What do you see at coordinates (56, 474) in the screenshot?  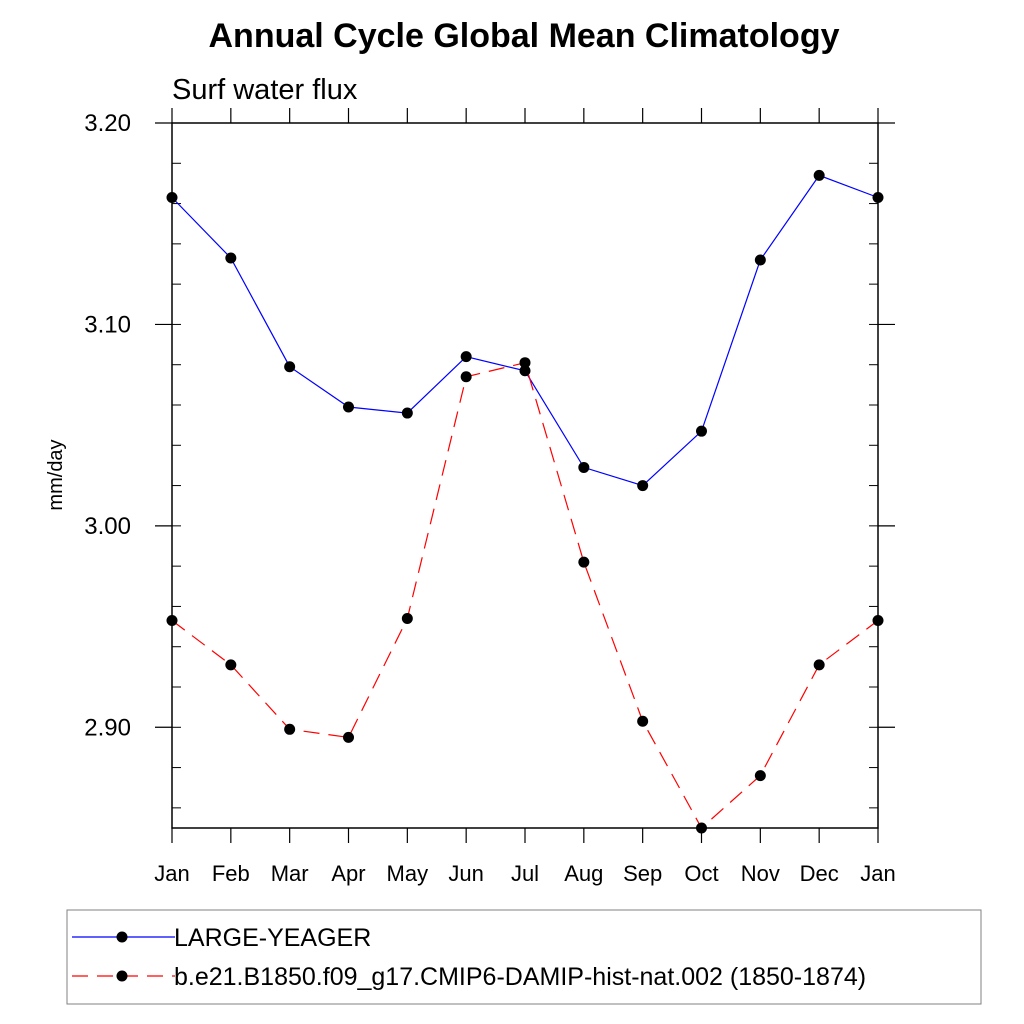 I see `y-axis-label: mm/day` at bounding box center [56, 474].